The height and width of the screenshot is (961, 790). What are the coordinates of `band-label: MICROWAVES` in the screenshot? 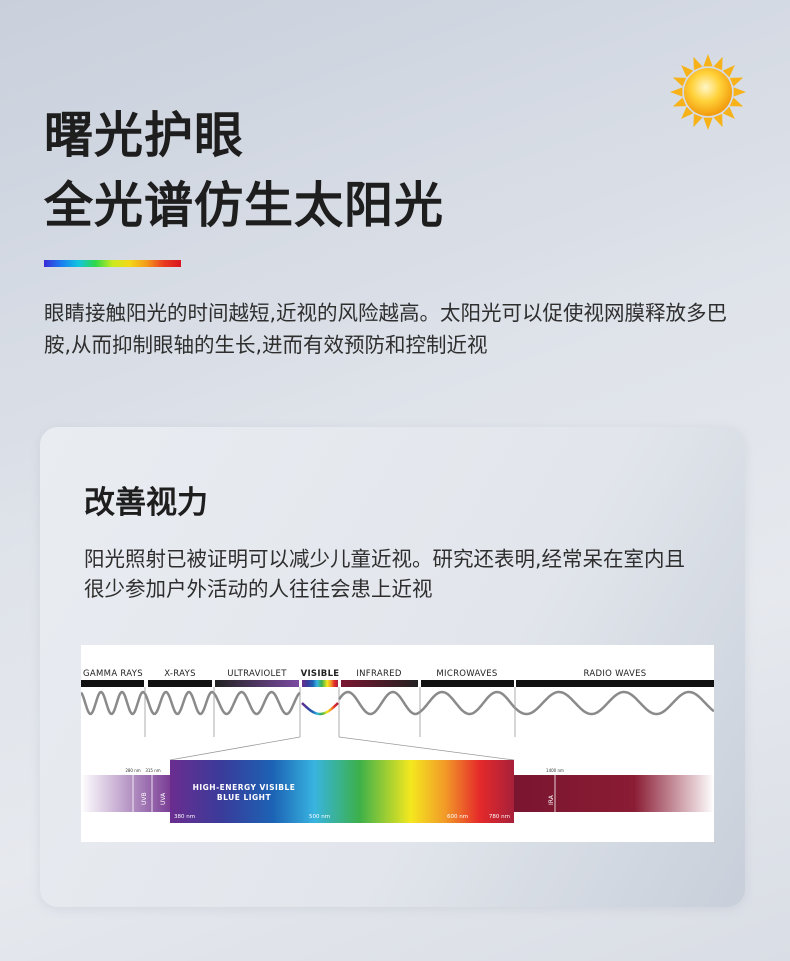 It's located at (466, 674).